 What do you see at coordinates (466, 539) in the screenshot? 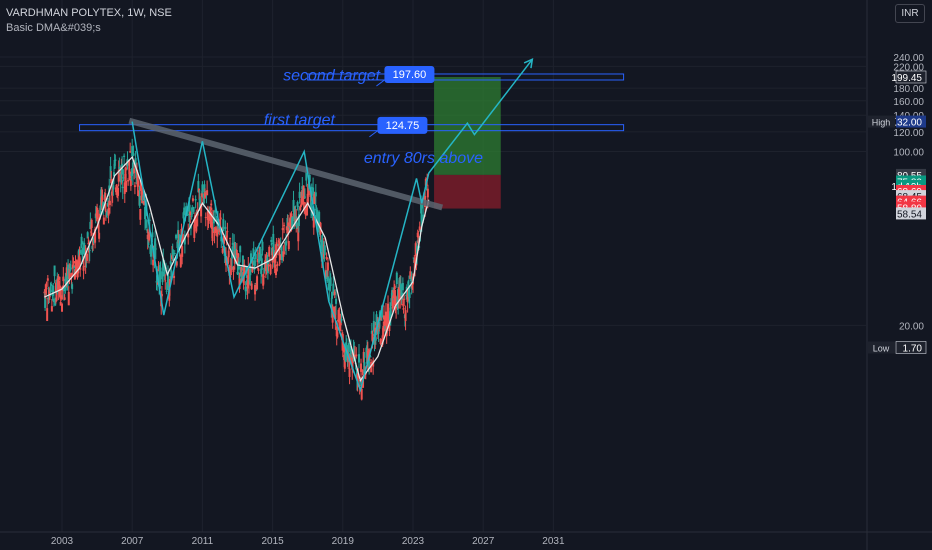
I see `time-axis: 2003 2007 2011 2015 2019 2023 2027 2031` at bounding box center [466, 539].